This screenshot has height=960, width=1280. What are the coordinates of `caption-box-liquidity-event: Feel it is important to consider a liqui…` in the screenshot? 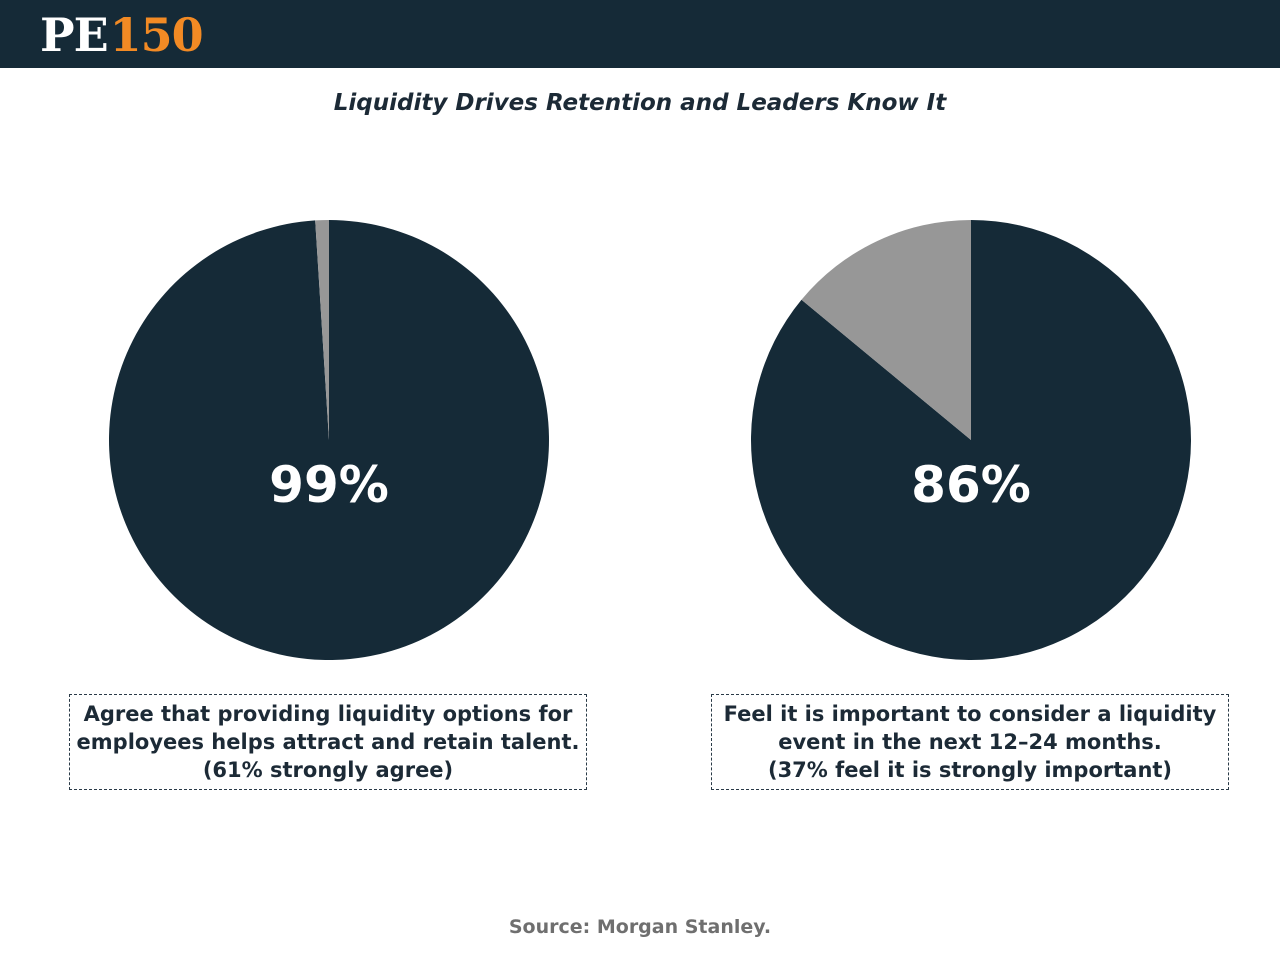 It's located at (970, 742).